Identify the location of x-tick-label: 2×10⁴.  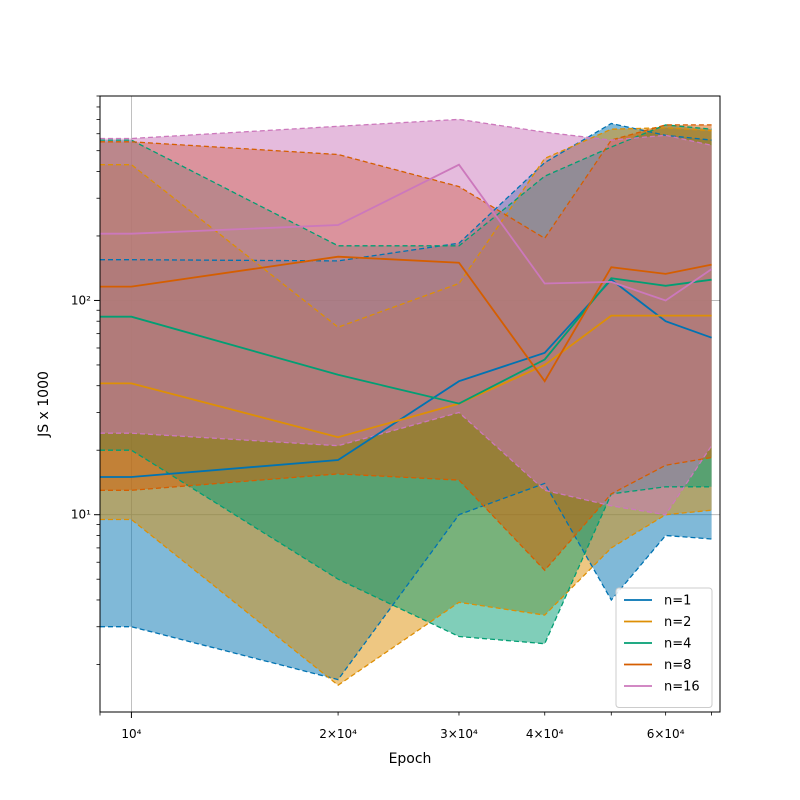
(338, 734).